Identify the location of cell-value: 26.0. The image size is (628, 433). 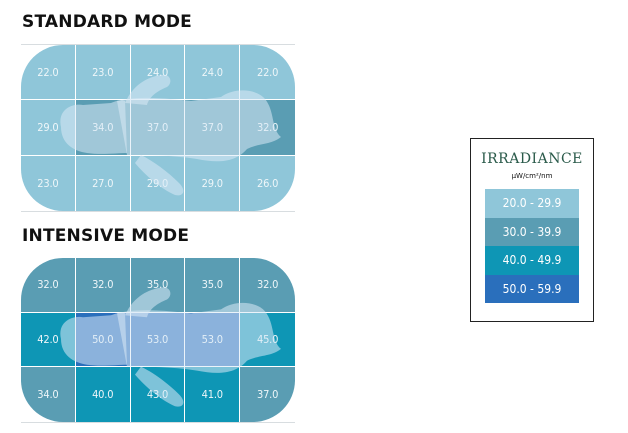
(267, 183).